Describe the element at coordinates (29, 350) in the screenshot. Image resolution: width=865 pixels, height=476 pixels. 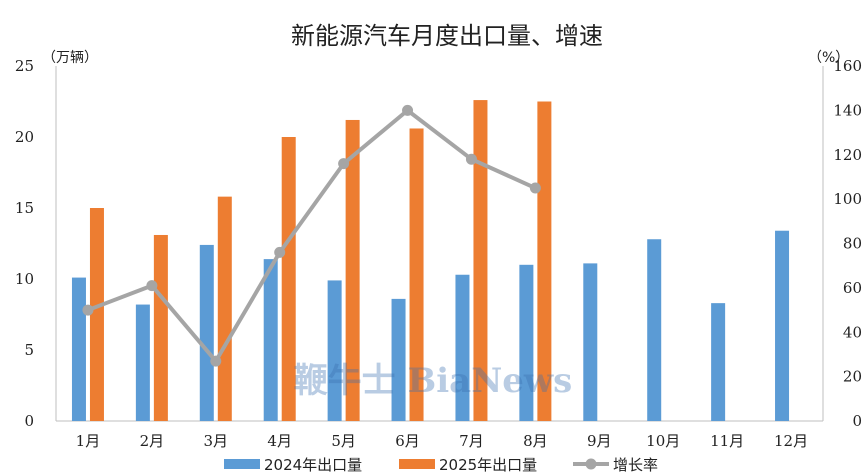
I see `left-tick-label: 5` at that location.